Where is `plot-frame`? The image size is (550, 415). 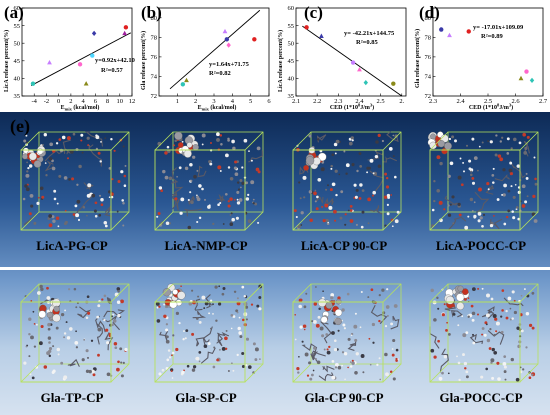 plot-frame is located at coordinates (488, 52).